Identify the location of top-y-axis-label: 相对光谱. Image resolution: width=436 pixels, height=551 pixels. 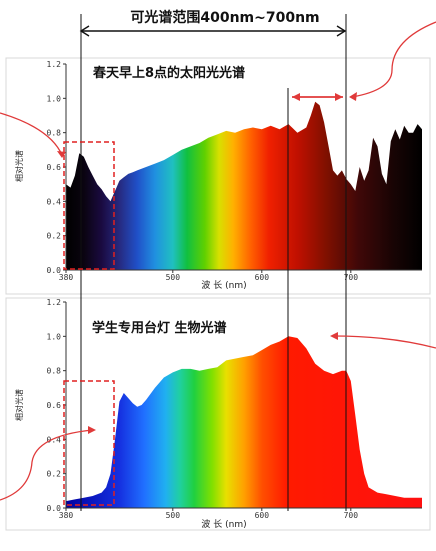
(19, 166).